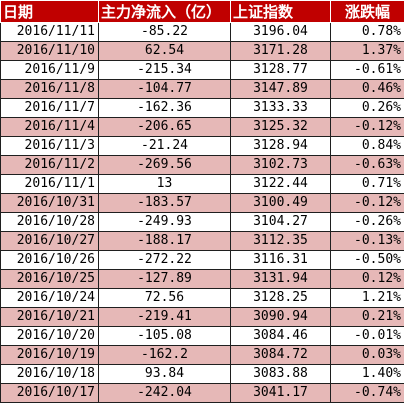  I want to click on cell-main-net-inflow: -104.77, so click(164, 89).